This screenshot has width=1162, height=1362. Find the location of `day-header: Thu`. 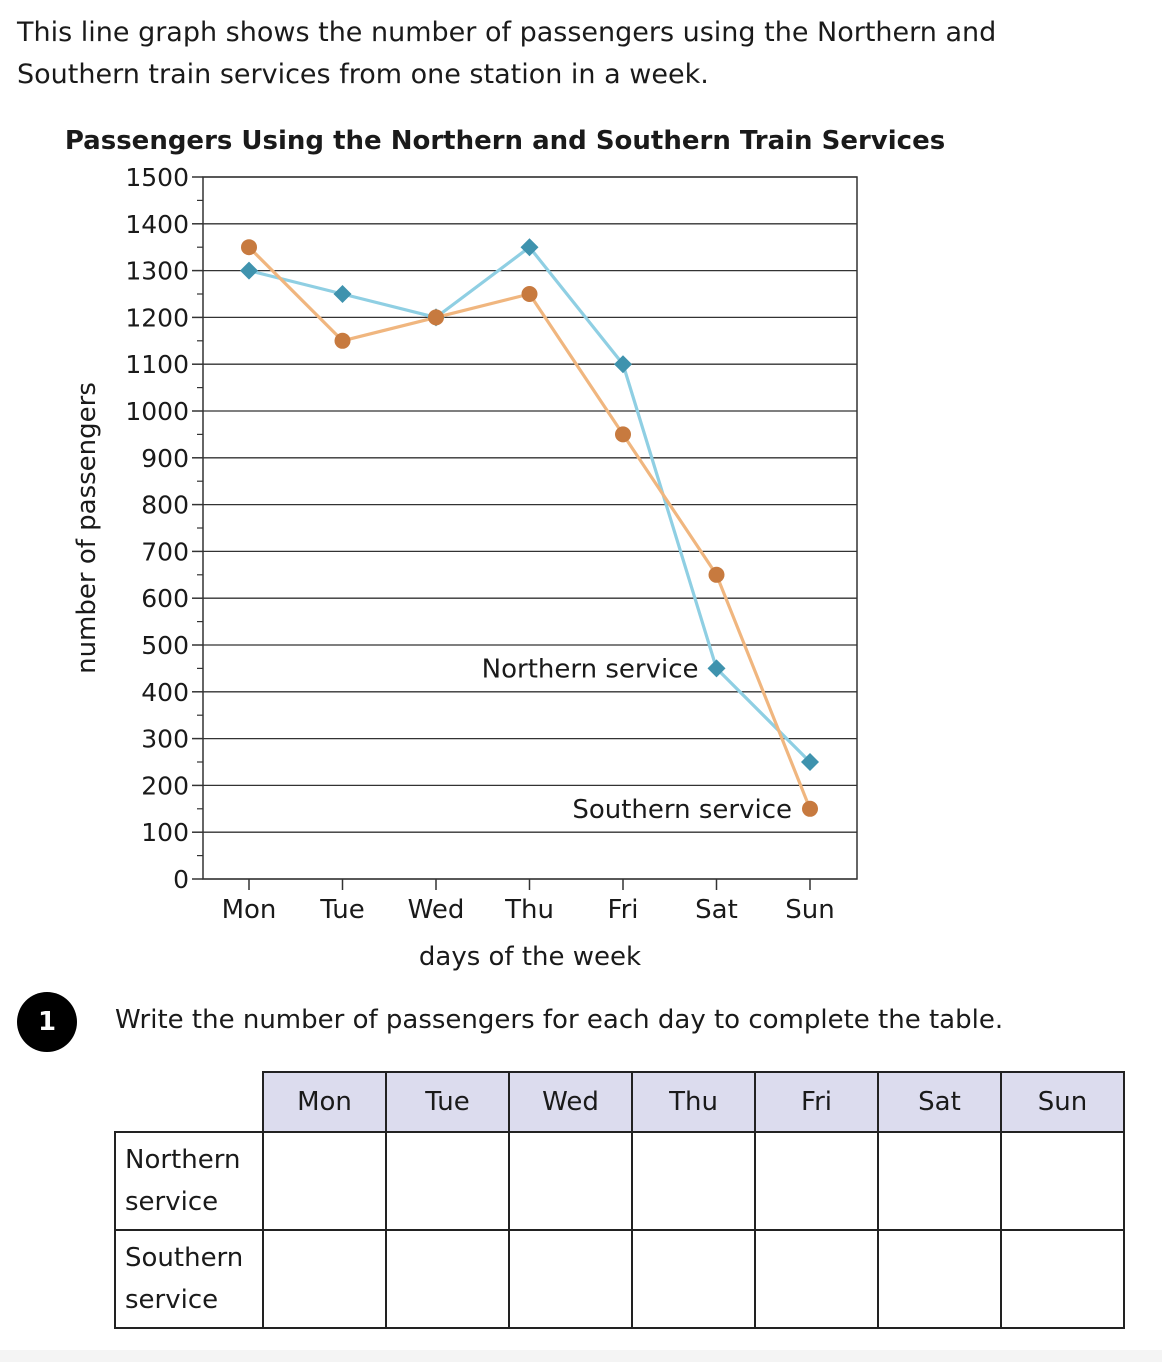

day-header: Thu is located at coordinates (693, 1102).